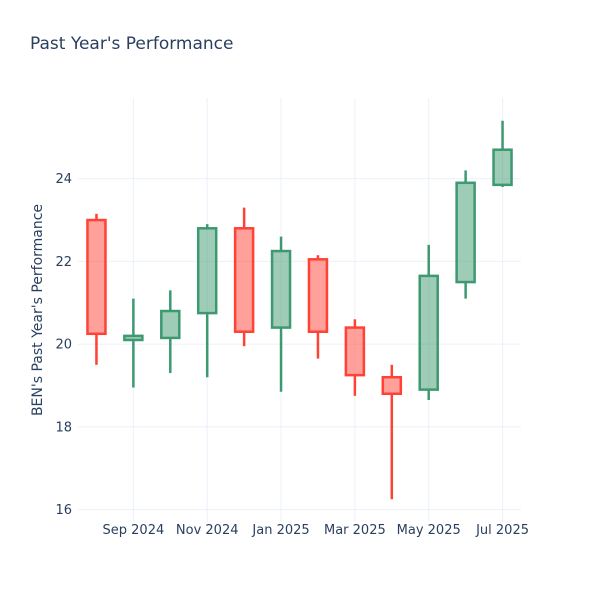 This screenshot has height=600, width=600. I want to click on candle-body-jun-2025, so click(465, 232).